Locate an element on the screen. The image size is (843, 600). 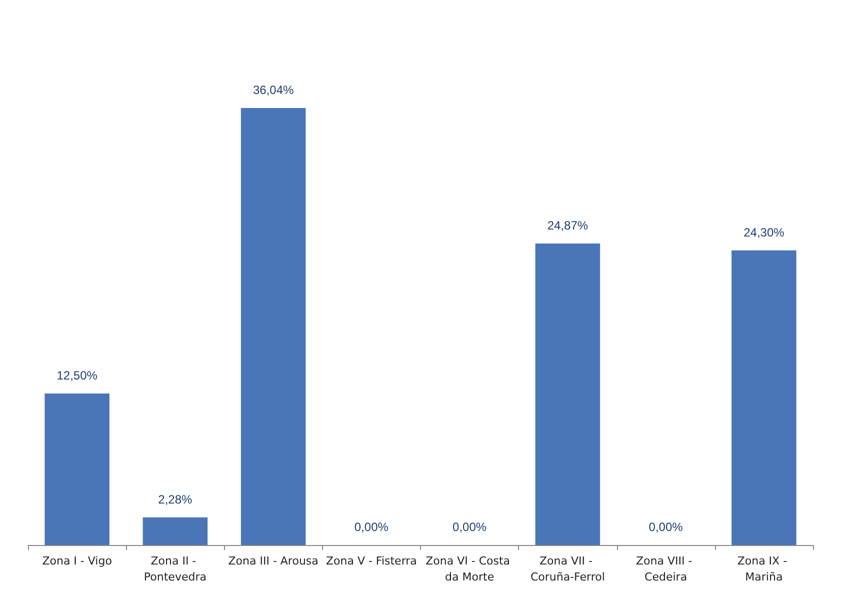
x-tick-label: Zona I - Vigo is located at coordinates (77, 561).